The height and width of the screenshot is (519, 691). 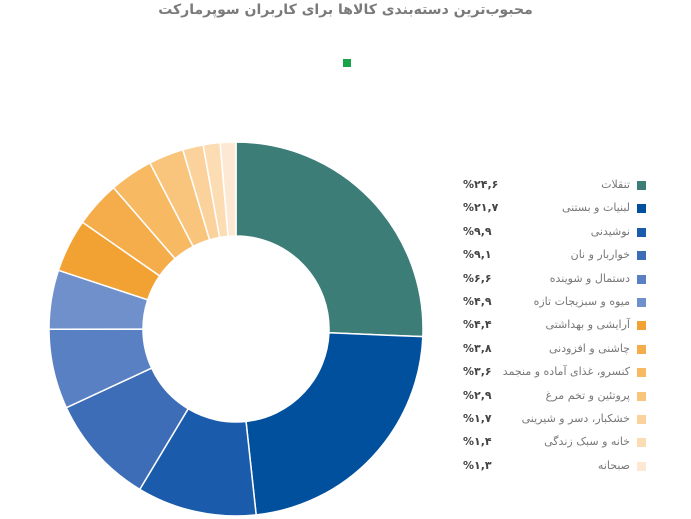 What do you see at coordinates (615, 184) in the screenshot?
I see `legend-label: تنقلات` at bounding box center [615, 184].